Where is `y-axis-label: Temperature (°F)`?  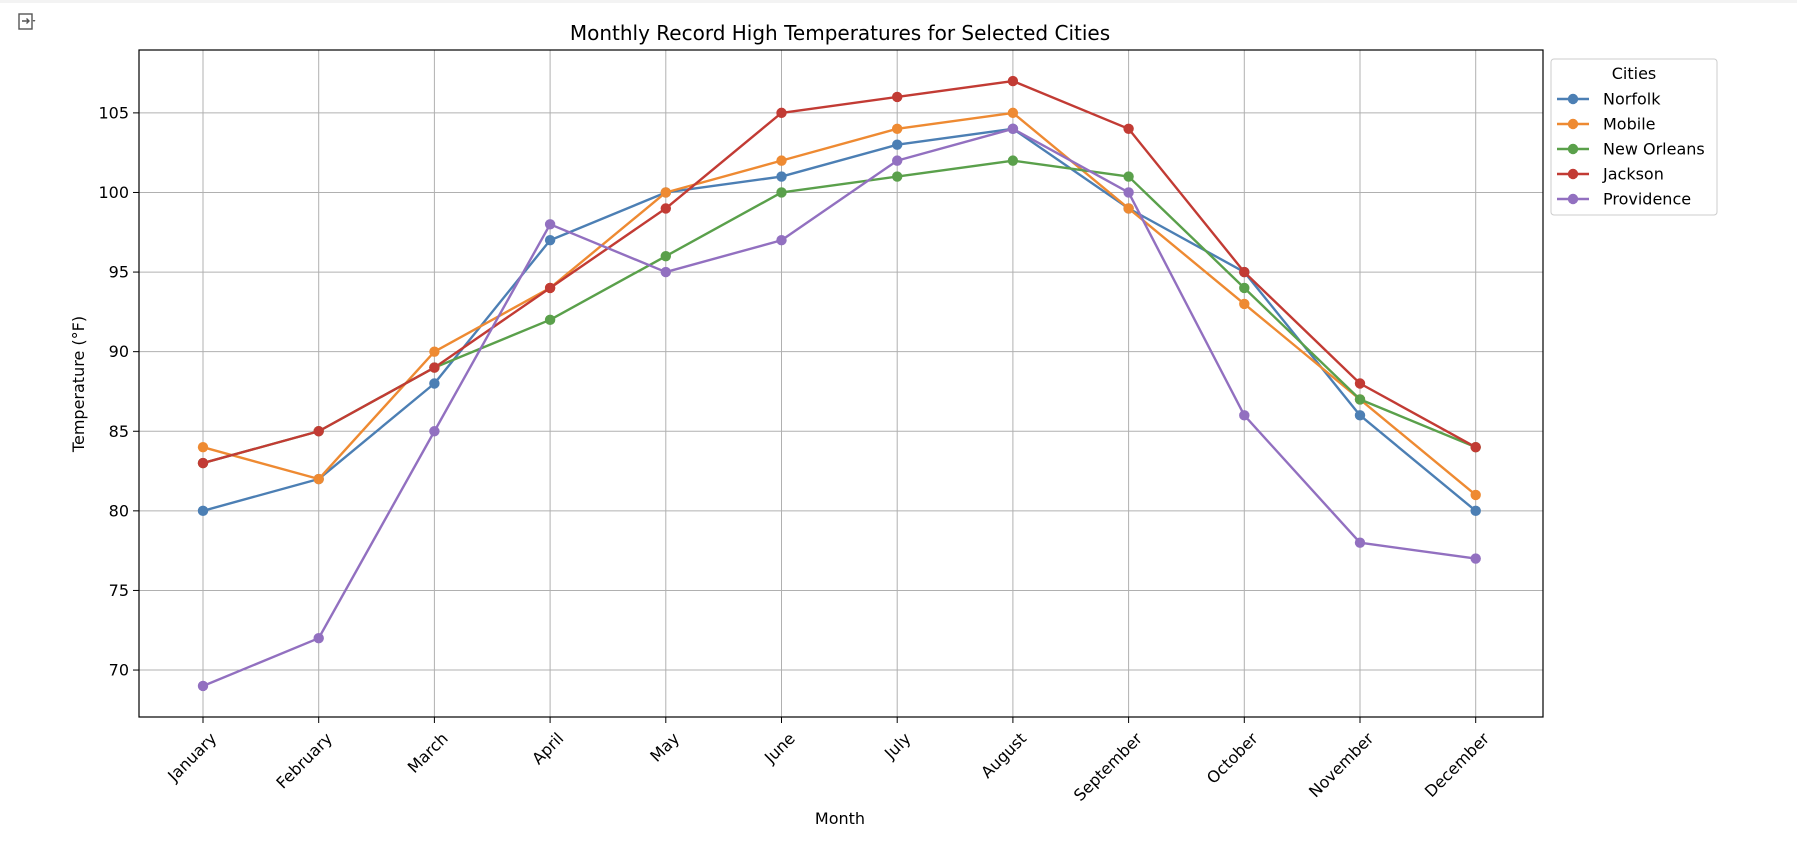 y-axis-label: Temperature (°F) is located at coordinates (78, 384).